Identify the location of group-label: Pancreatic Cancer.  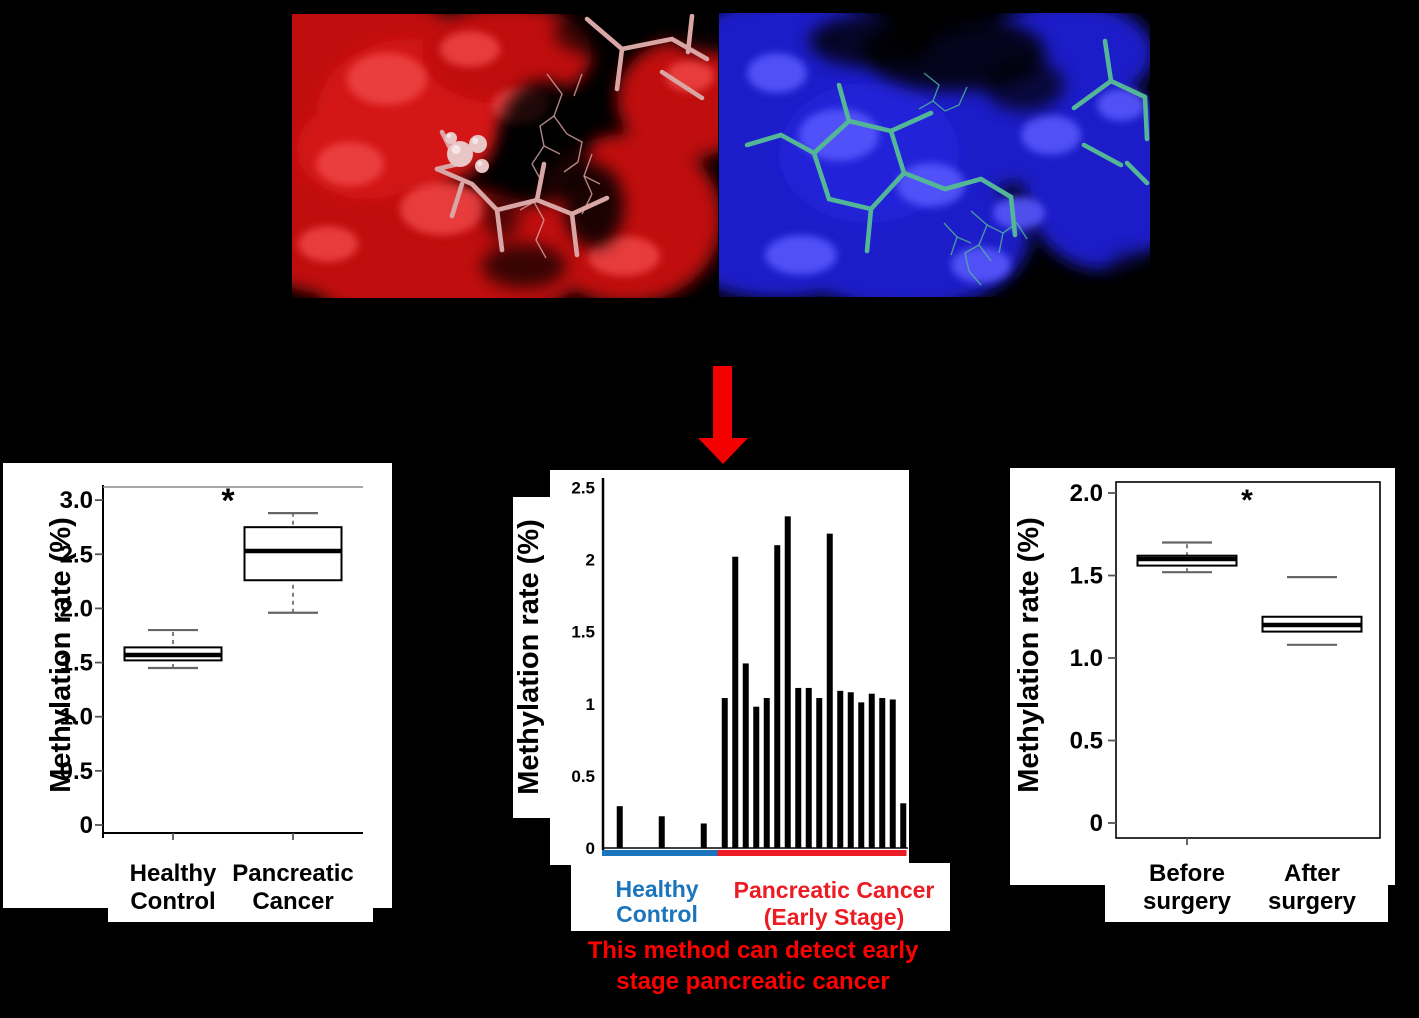
(834, 890).